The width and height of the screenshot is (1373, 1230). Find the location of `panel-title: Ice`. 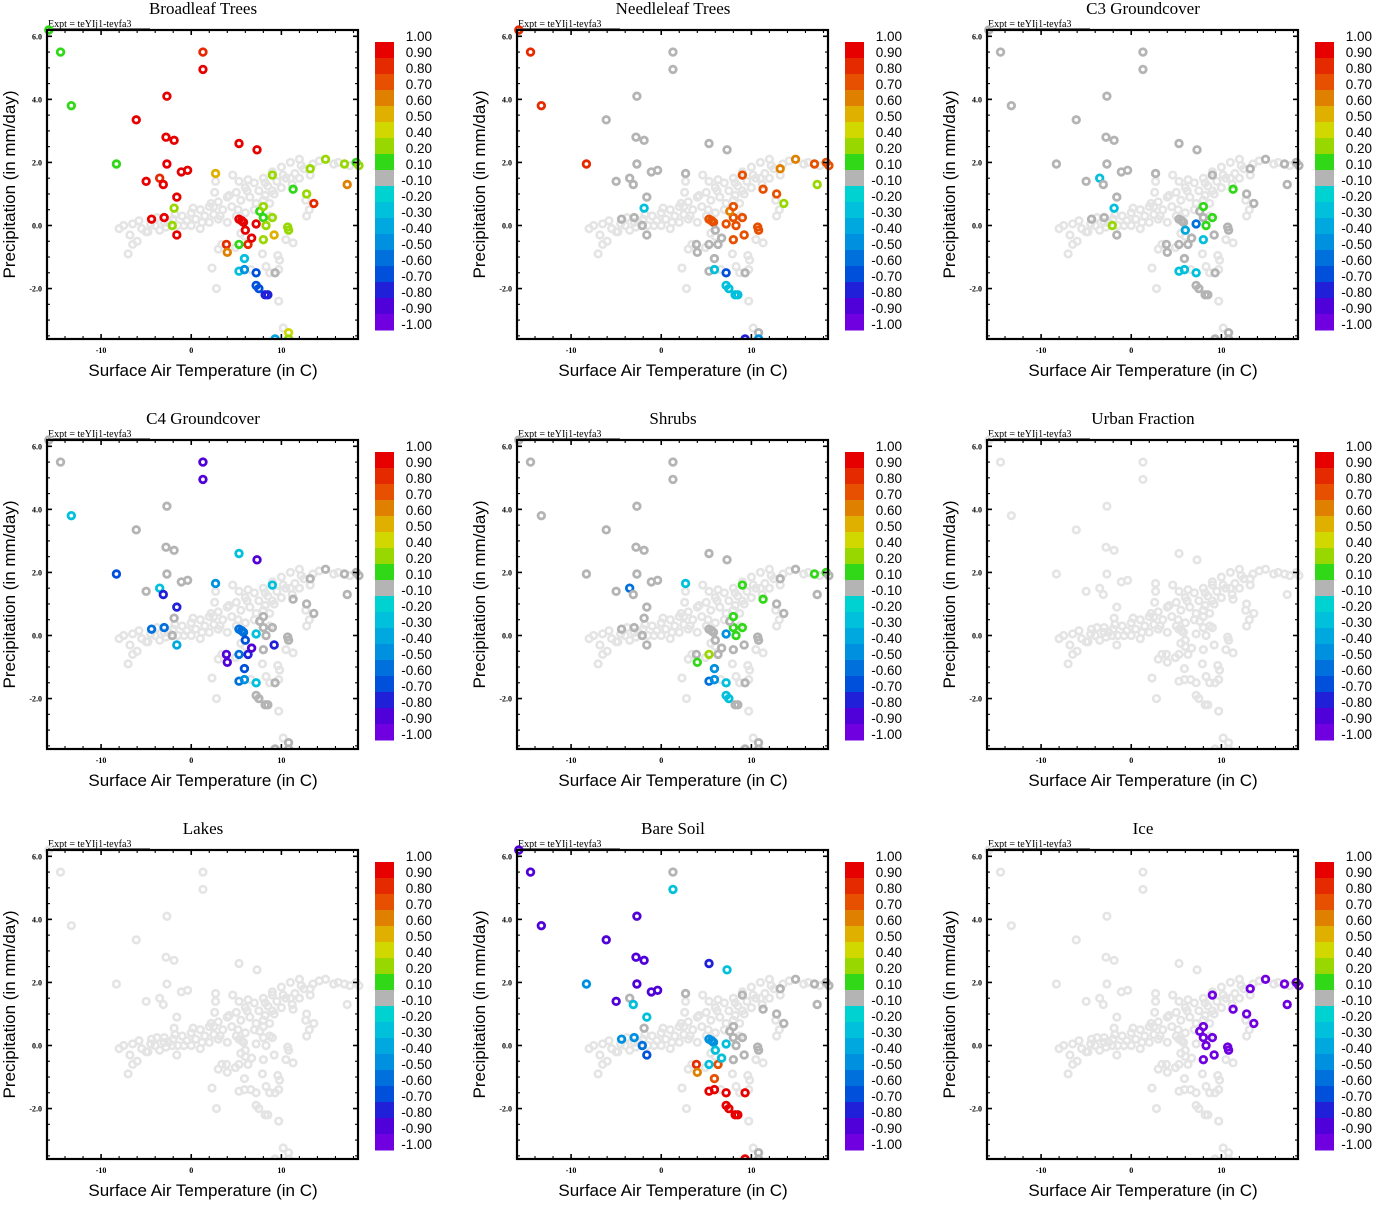

panel-title: Ice is located at coordinates (1143, 828).